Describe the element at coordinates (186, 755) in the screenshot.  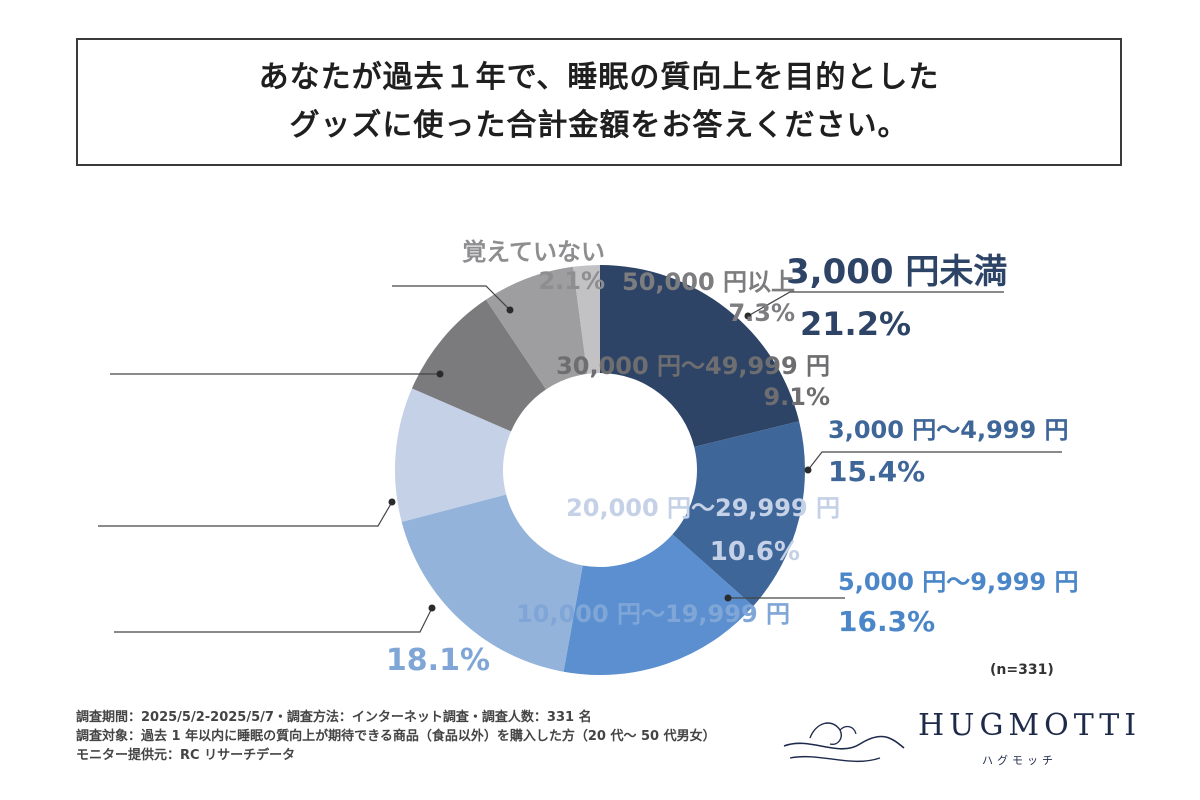
I see `footer-line-source: モニター提供元：RC リサーチデータ` at that location.